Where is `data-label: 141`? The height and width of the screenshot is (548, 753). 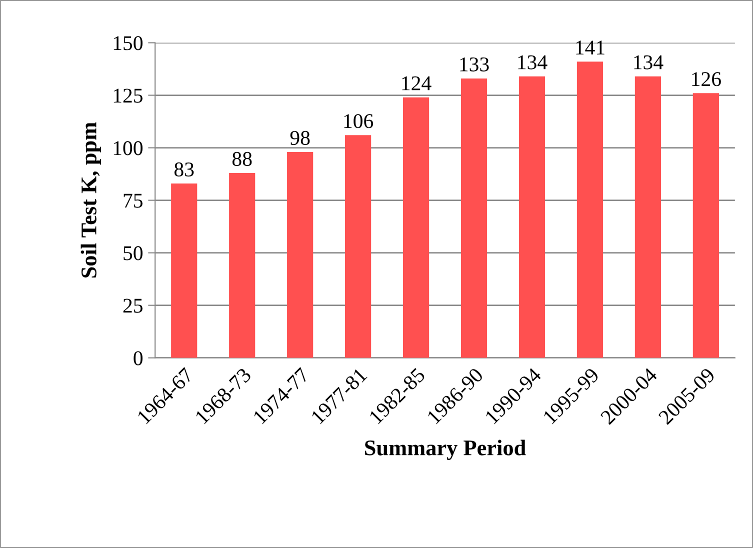
data-label: 141 is located at coordinates (590, 47).